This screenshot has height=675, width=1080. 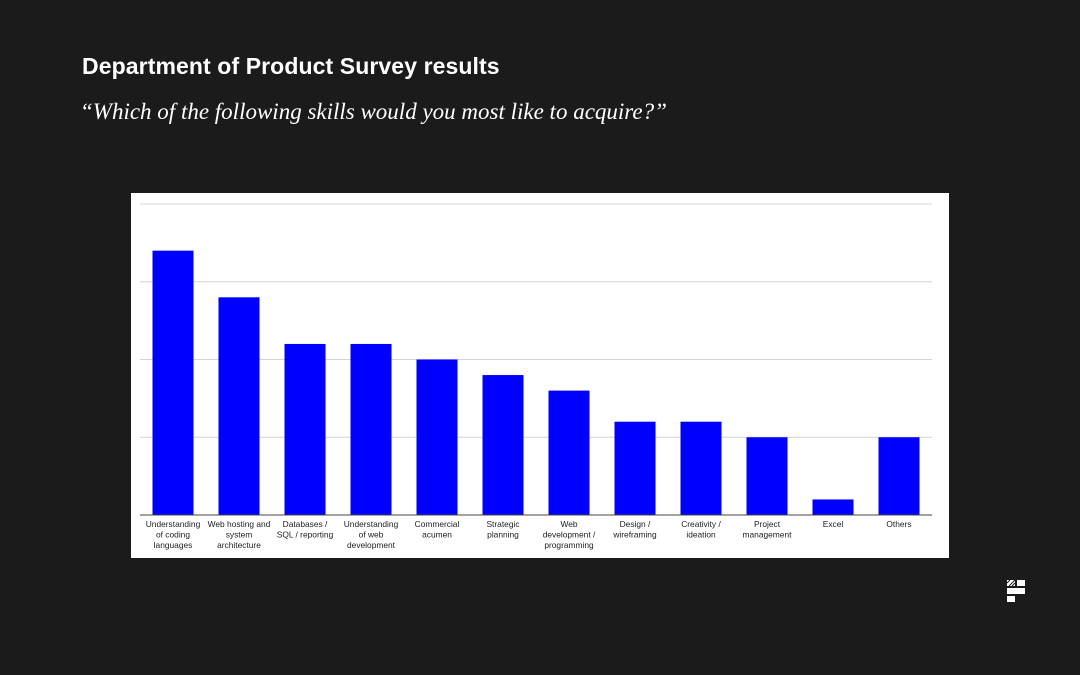 What do you see at coordinates (239, 534) in the screenshot?
I see `x-tick-label: Web hosting and system architecture` at bounding box center [239, 534].